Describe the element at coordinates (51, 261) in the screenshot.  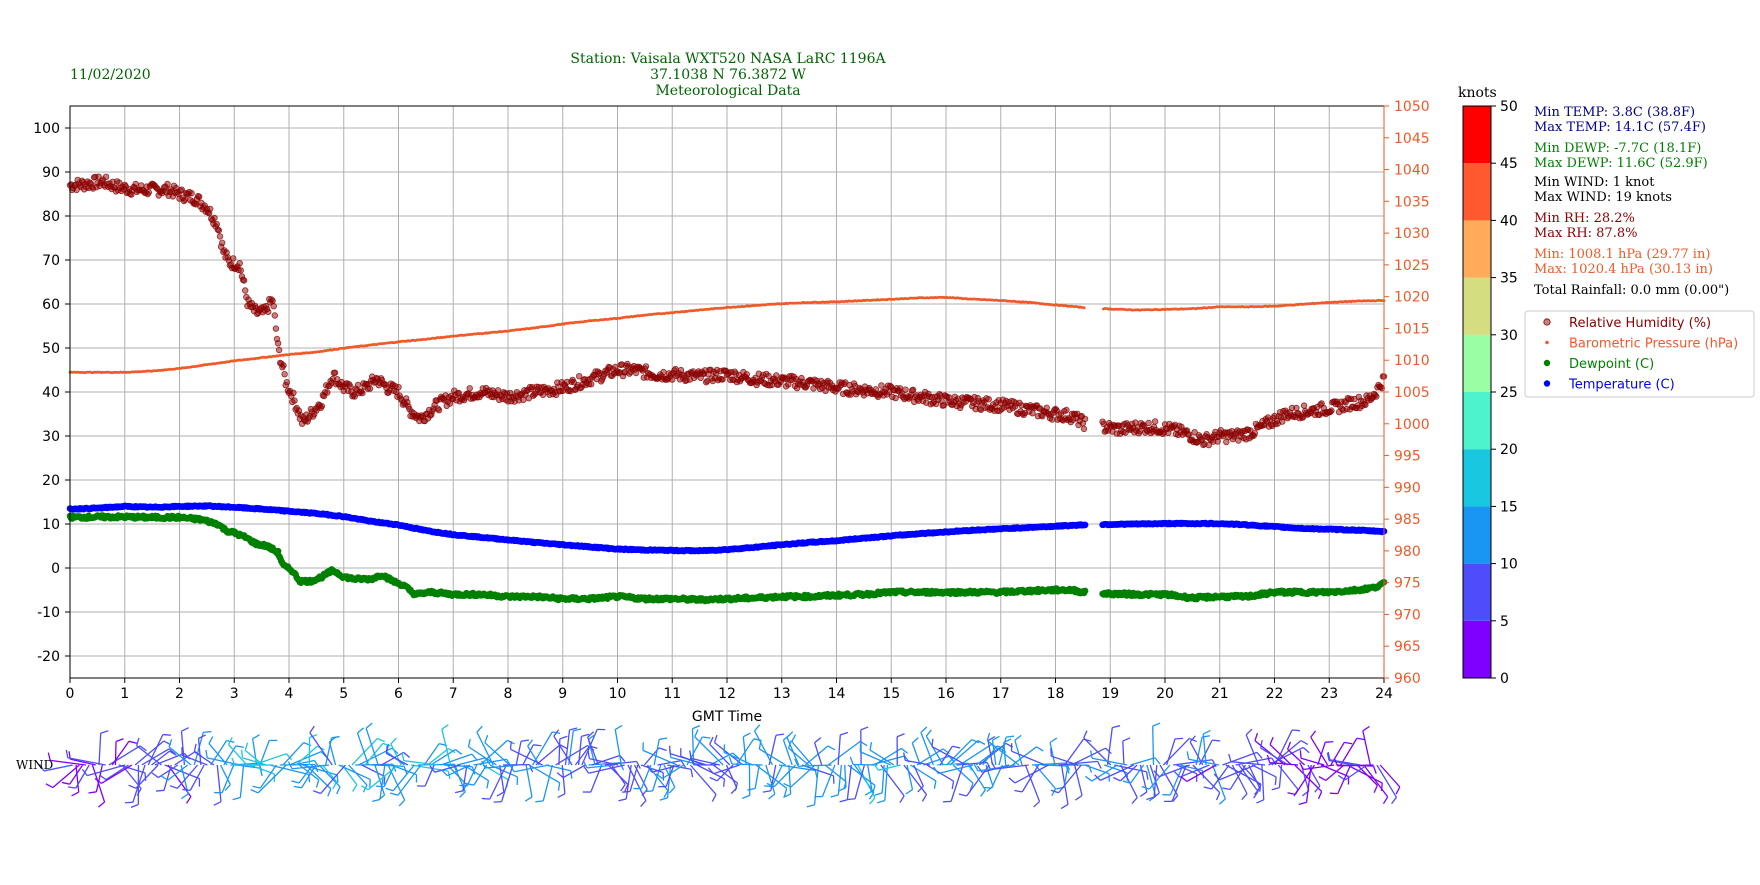
I see `y-tick-label-left: 70` at that location.